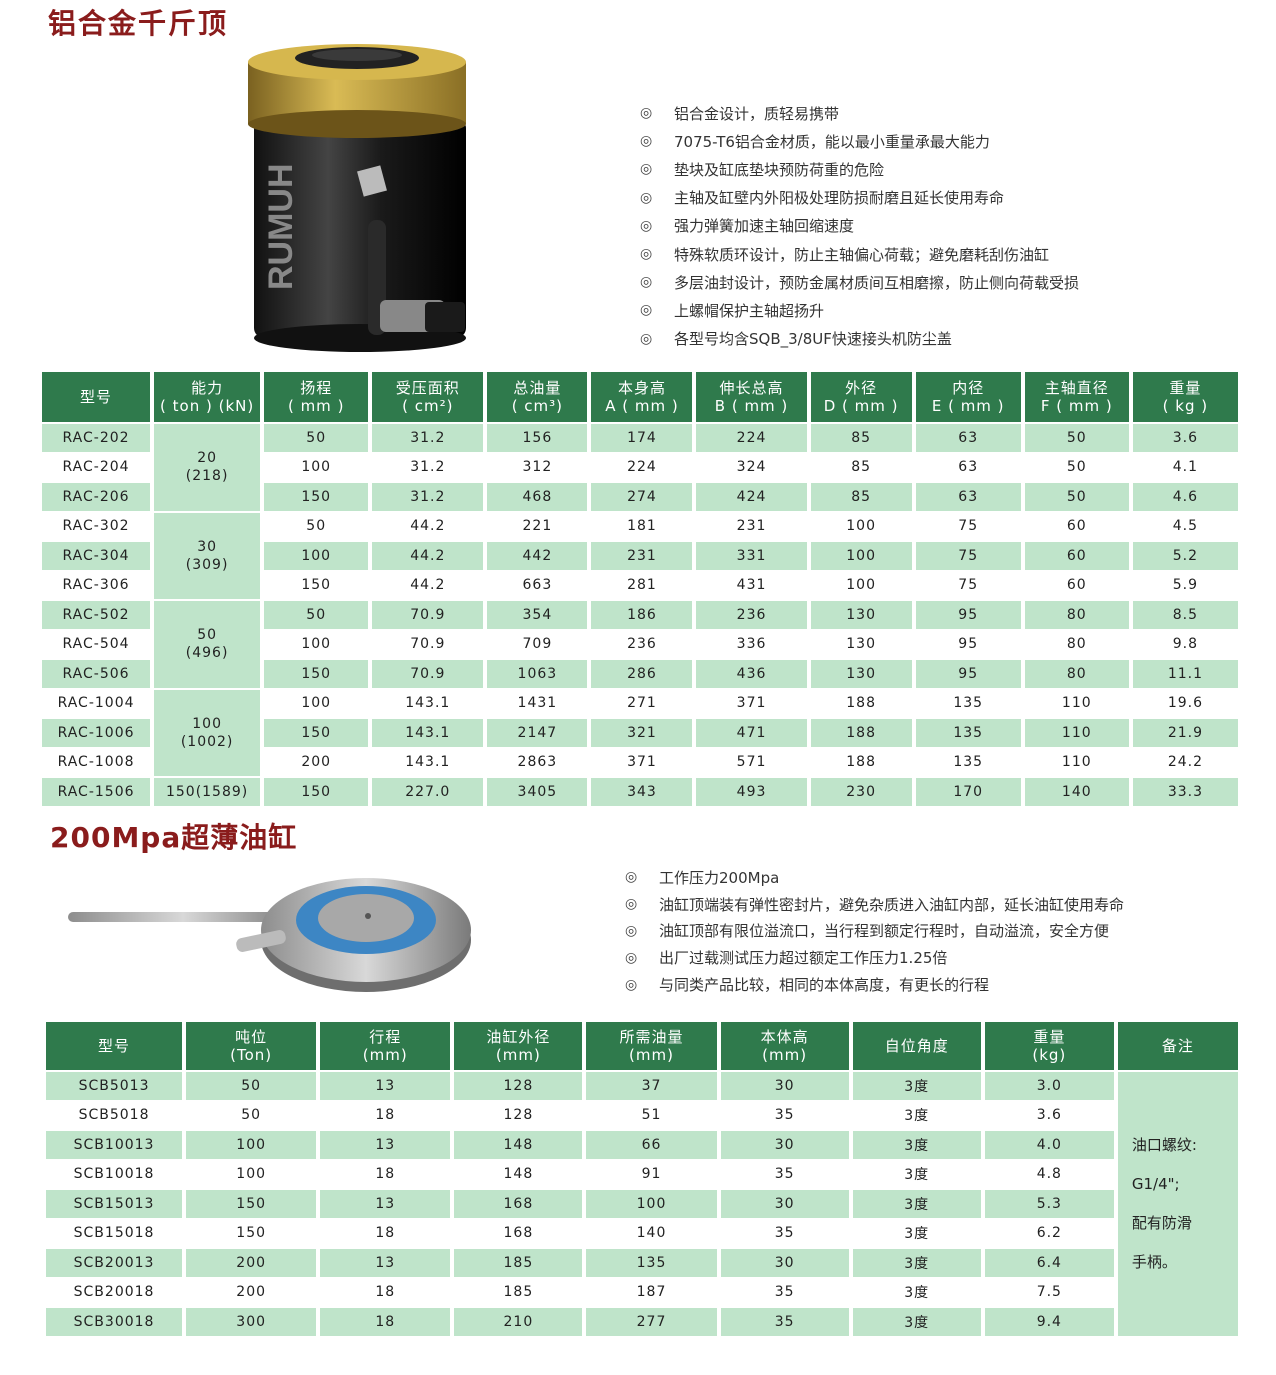 This screenshot has width=1276, height=1375. What do you see at coordinates (861, 615) in the screenshot?
I see `table-cell: 130` at bounding box center [861, 615].